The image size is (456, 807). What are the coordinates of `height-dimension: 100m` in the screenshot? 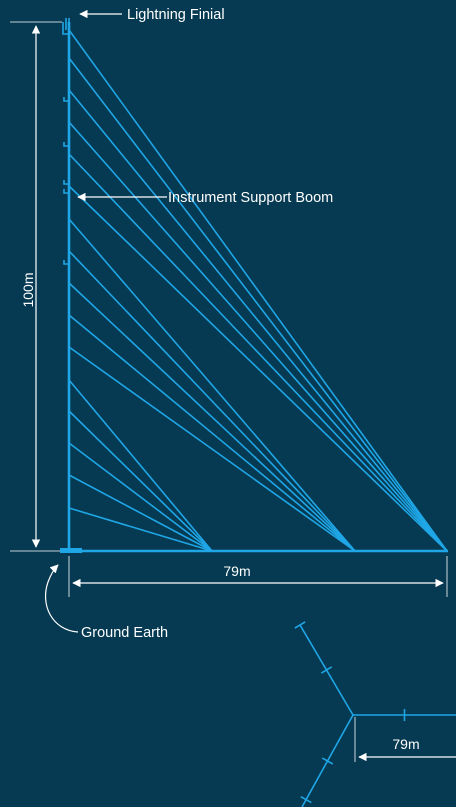 It's located at (36, 286).